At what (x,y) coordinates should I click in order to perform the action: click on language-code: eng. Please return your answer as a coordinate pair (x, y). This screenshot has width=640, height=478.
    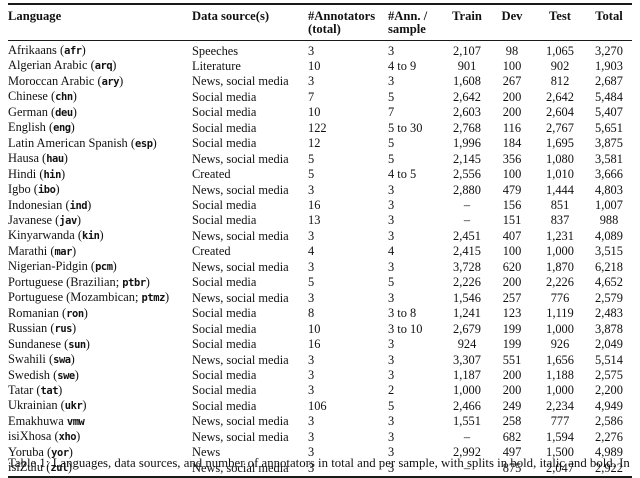
    Looking at the image, I should click on (62, 128).